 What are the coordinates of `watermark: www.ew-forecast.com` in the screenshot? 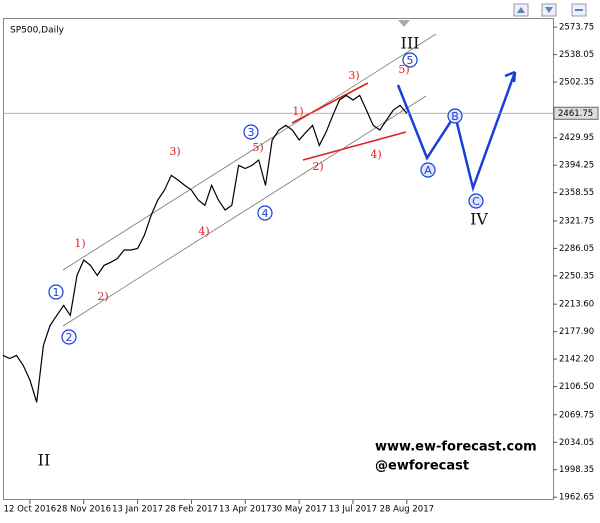 It's located at (456, 447).